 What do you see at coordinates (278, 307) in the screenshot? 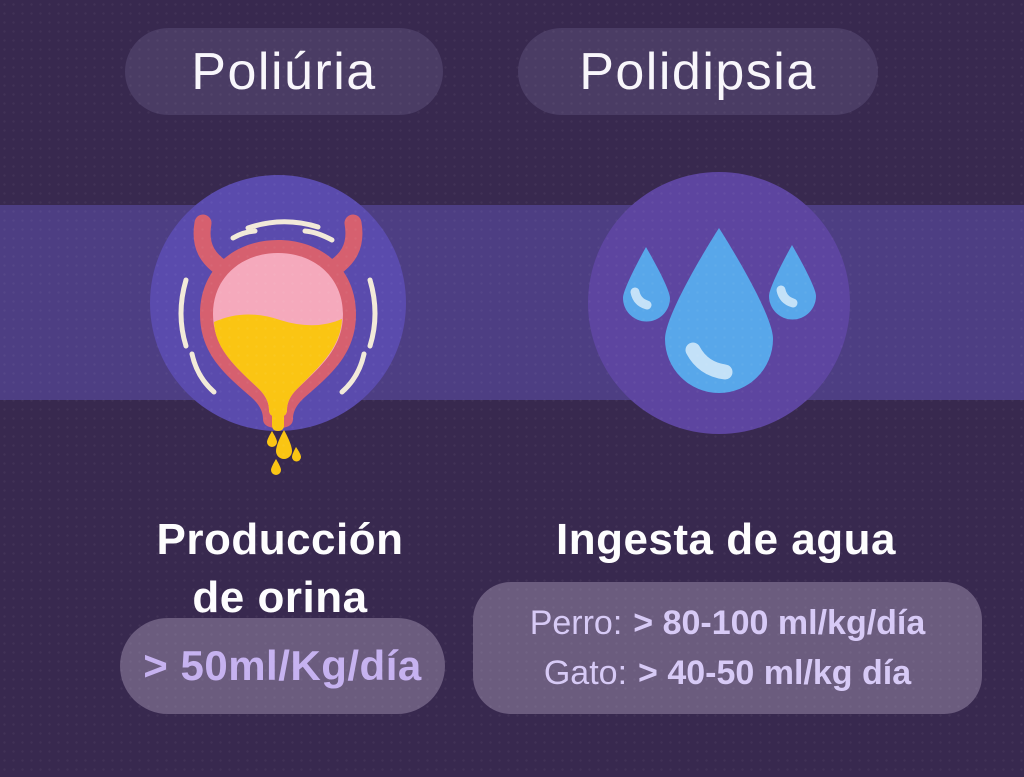
I see `motion-arcs` at bounding box center [278, 307].